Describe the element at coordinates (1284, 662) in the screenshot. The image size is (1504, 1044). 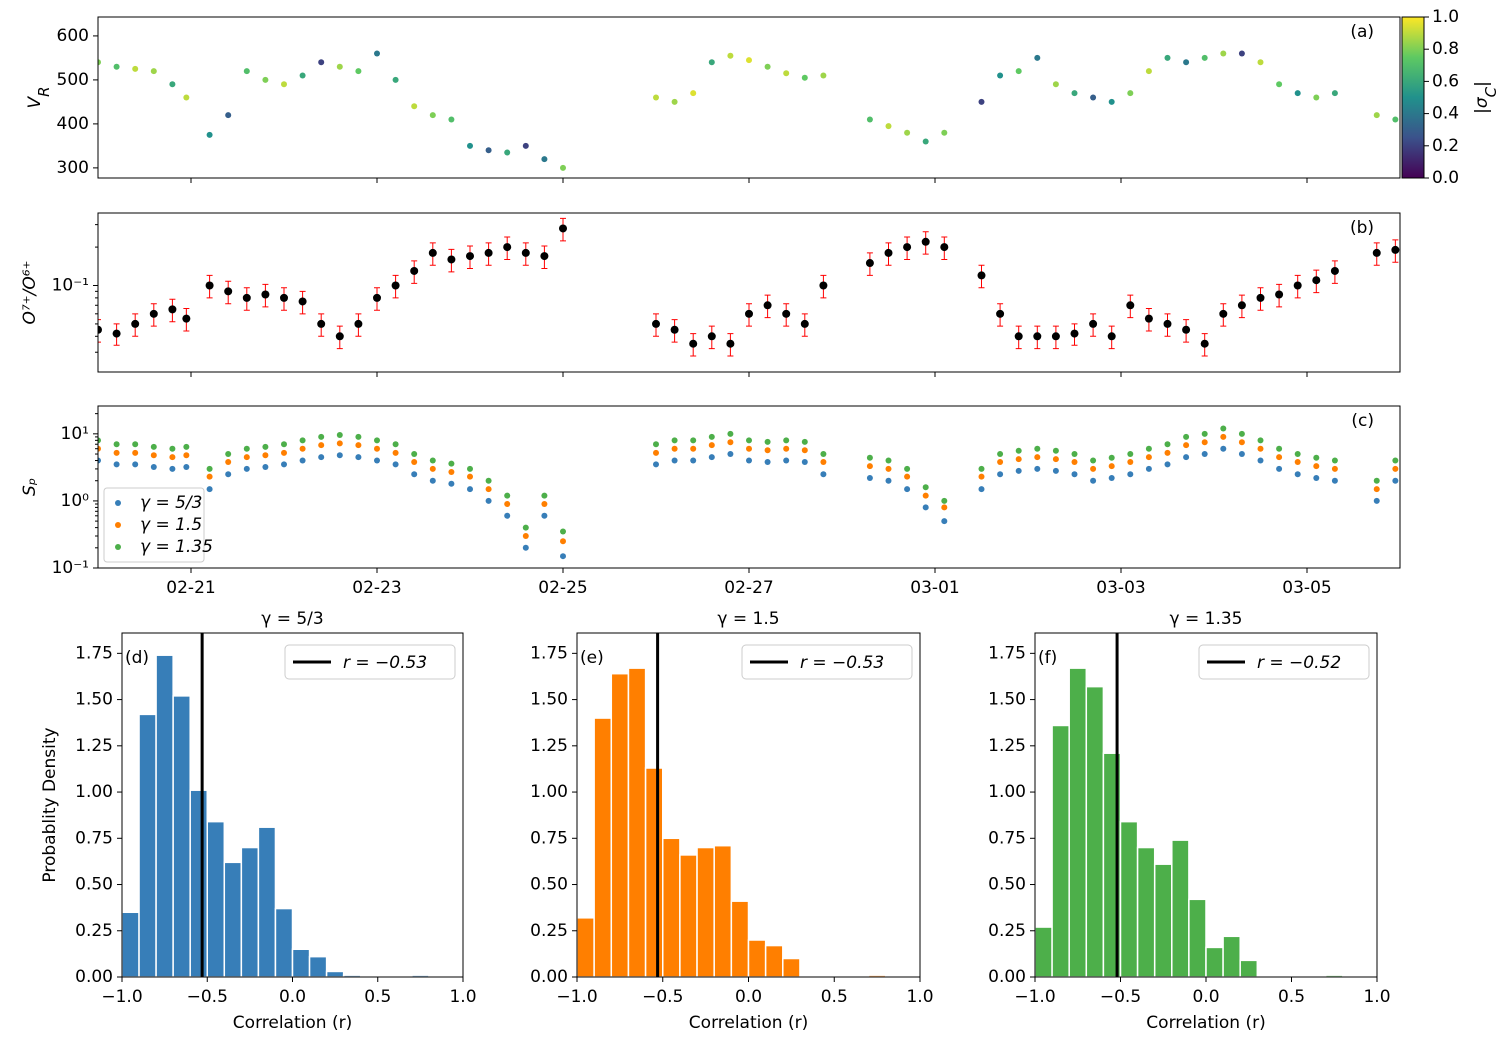
I see `legend: r = −0.52` at that location.